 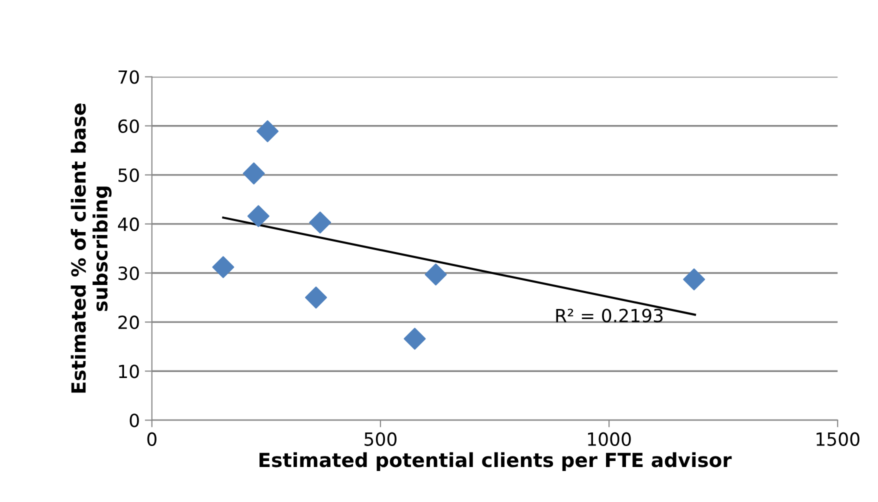 I want to click on y-axis-title: Estimated % of client base subscribing, so click(x=91, y=248).